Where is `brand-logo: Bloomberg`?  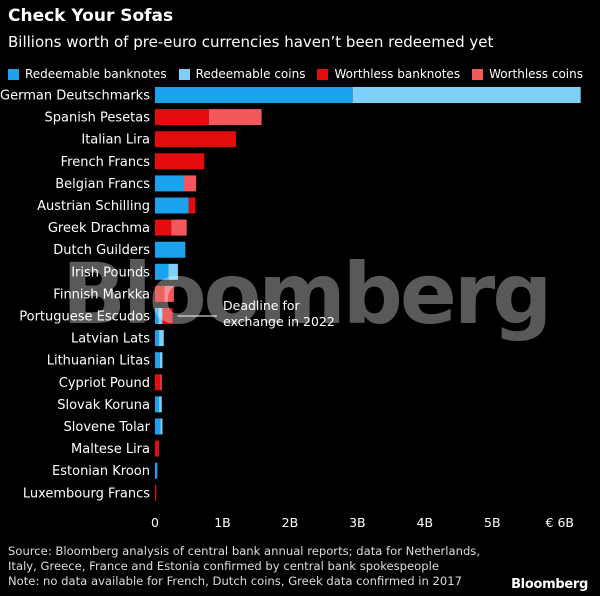 brand-logo: Bloomberg is located at coordinates (549, 584).